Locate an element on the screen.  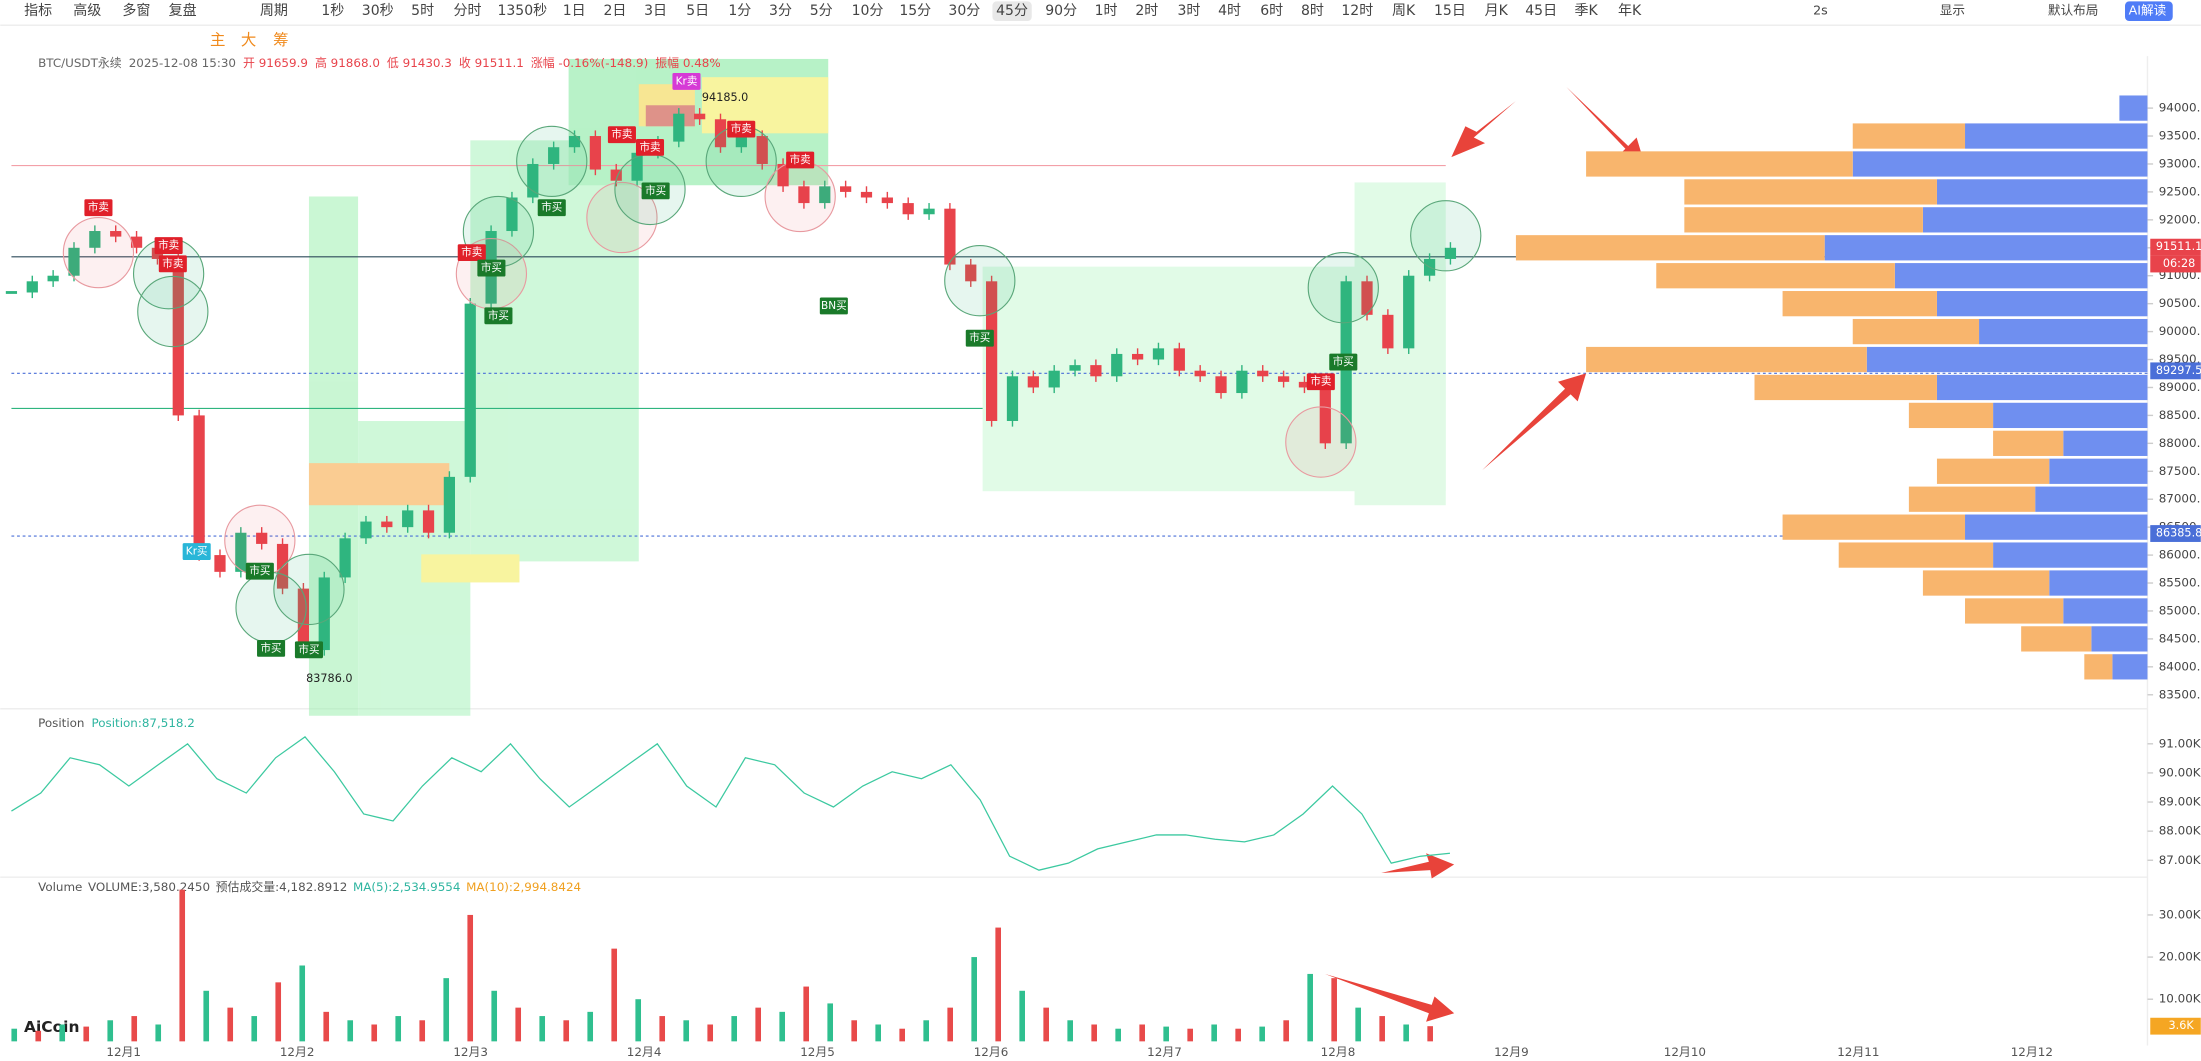
toolbar-item: 6时 is located at coordinates (1271, 11).